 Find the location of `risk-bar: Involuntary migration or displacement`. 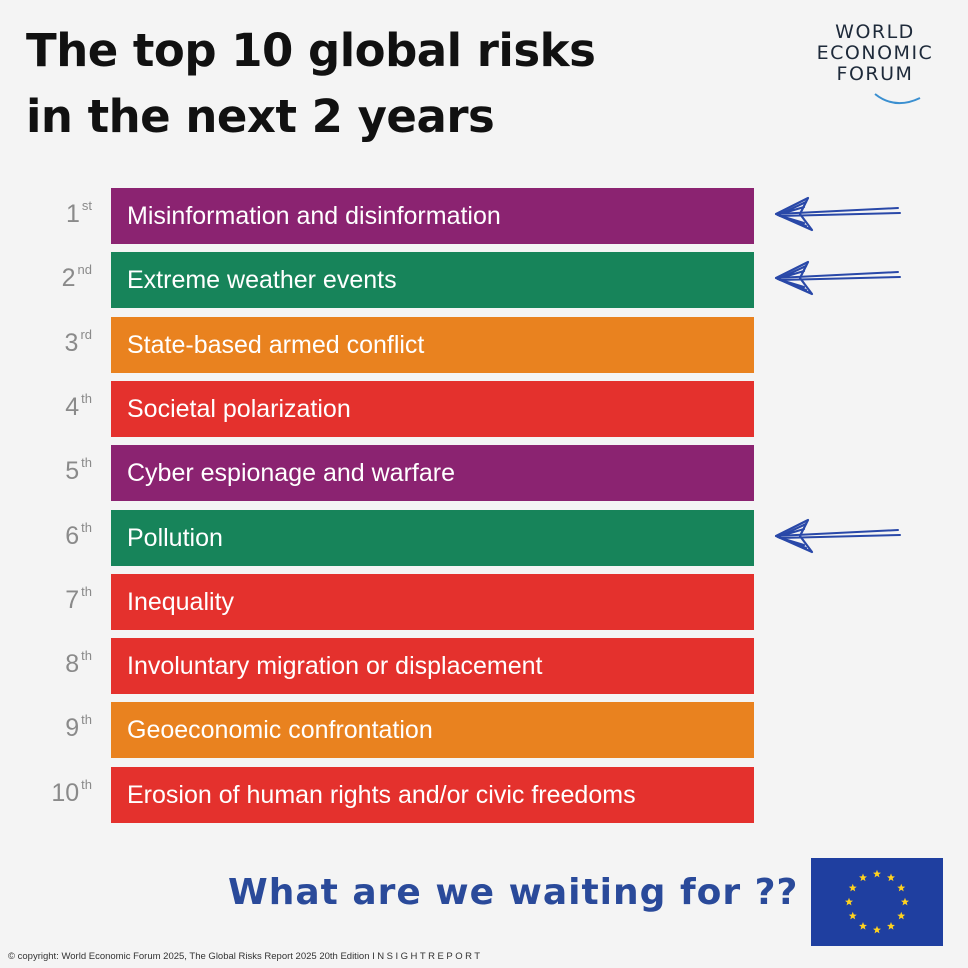

risk-bar: Involuntary migration or displacement is located at coordinates (432, 666).